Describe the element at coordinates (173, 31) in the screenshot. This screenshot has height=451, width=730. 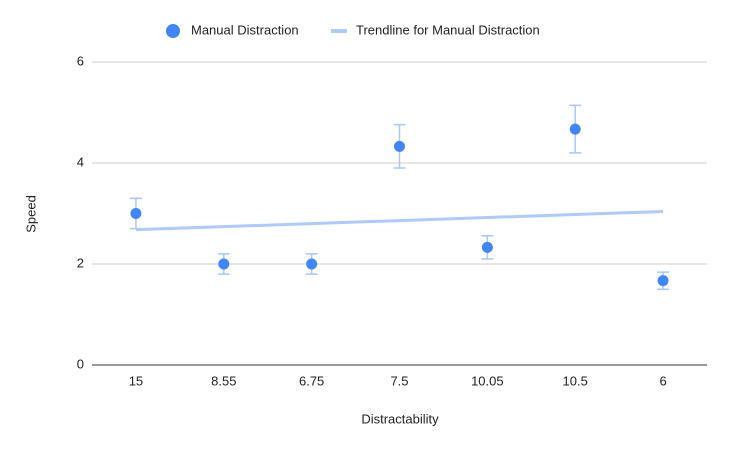
I see `legend-marker` at that location.